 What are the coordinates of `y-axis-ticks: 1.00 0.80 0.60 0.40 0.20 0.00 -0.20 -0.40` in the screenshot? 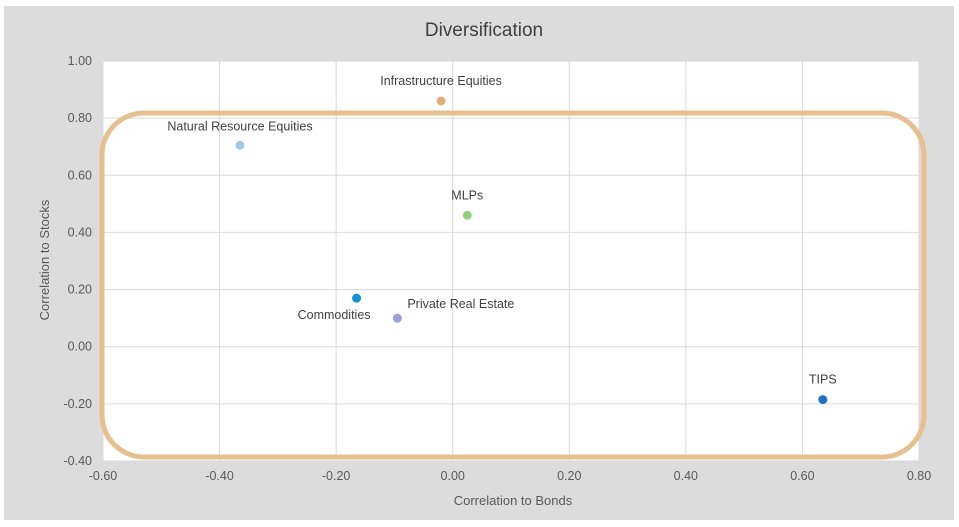 It's located at (78, 261).